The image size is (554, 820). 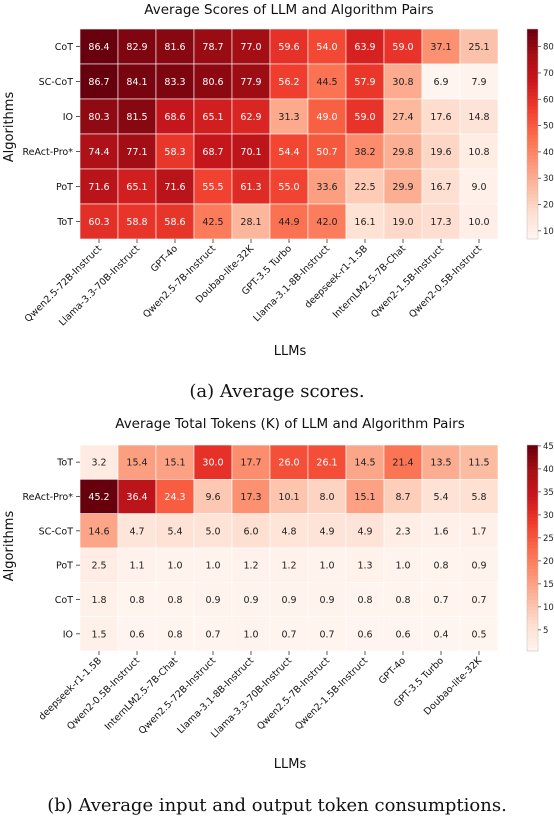 I want to click on cell-value-label: 86.4, so click(x=98, y=47).